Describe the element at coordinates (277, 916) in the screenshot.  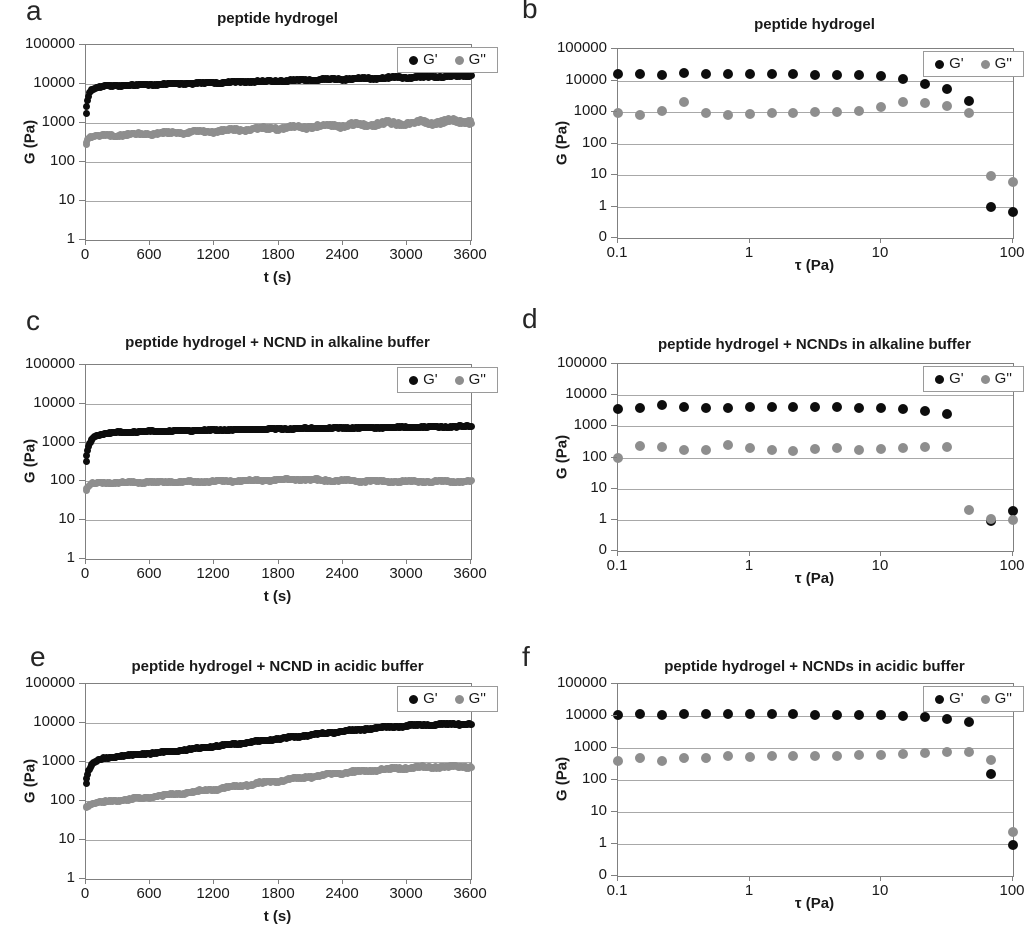
I see `x-axis-label: t (s)` at that location.